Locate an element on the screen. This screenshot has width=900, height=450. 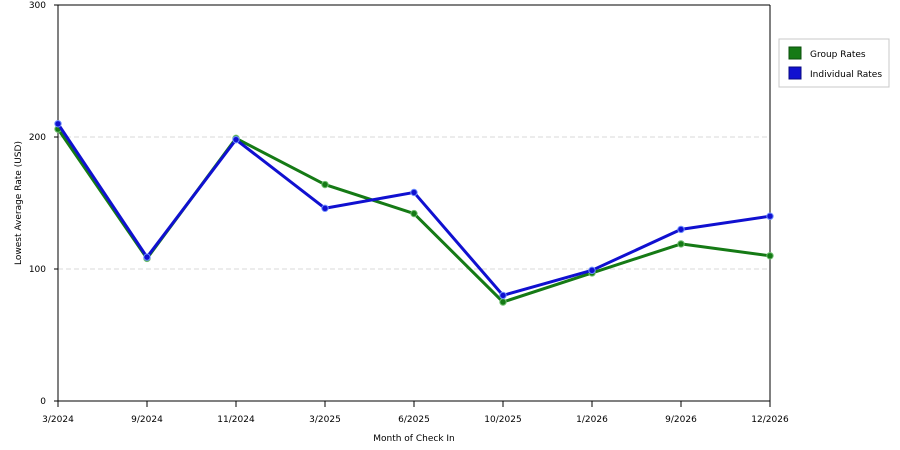
x-tick-label: 10/2025 is located at coordinates (502, 420).